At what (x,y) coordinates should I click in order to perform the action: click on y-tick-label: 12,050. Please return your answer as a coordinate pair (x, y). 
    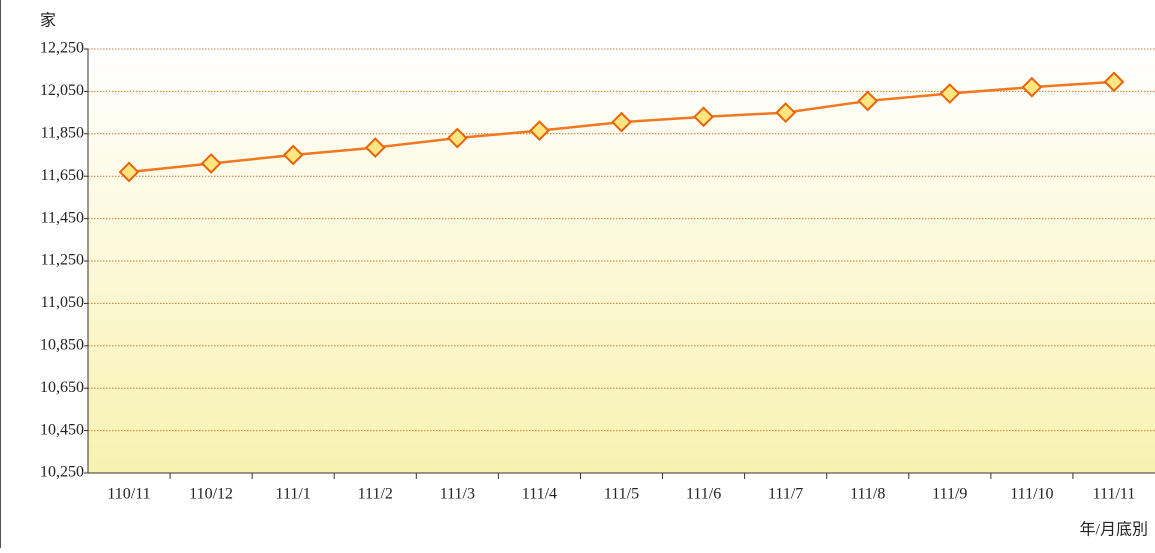
    Looking at the image, I should click on (62, 90).